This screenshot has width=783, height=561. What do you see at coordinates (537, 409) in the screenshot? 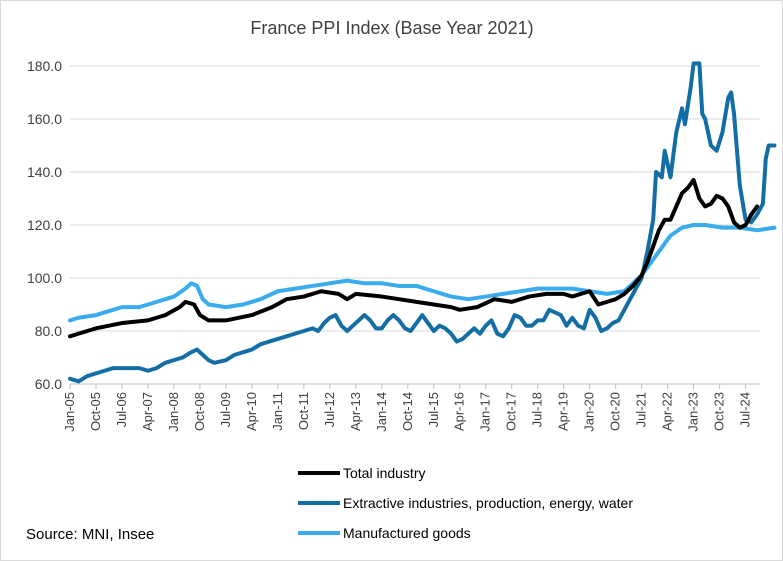
I see `x-tick-label: Jul-18` at bounding box center [537, 409].